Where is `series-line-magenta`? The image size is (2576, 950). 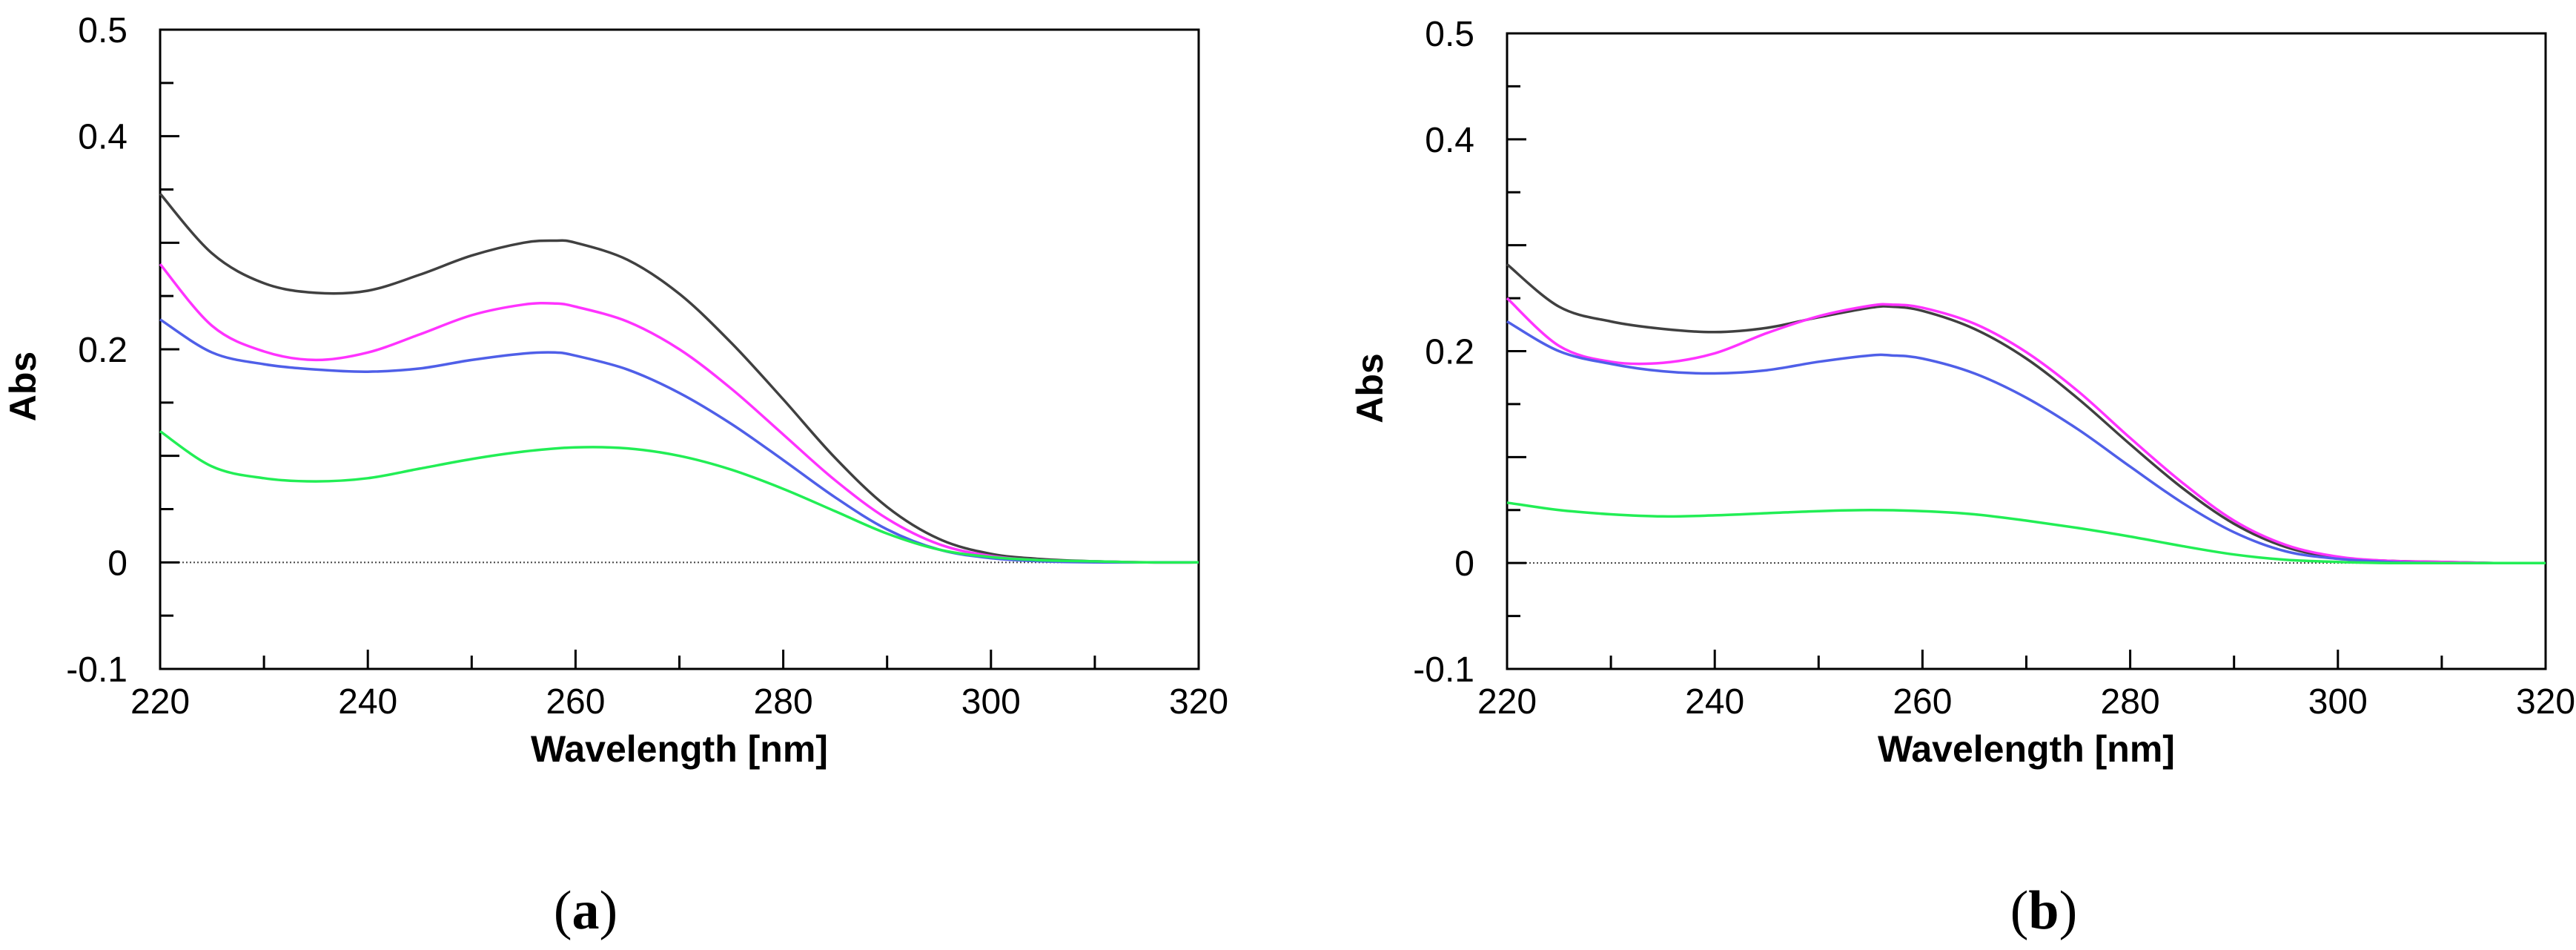
series-line-magenta is located at coordinates (2026, 431).